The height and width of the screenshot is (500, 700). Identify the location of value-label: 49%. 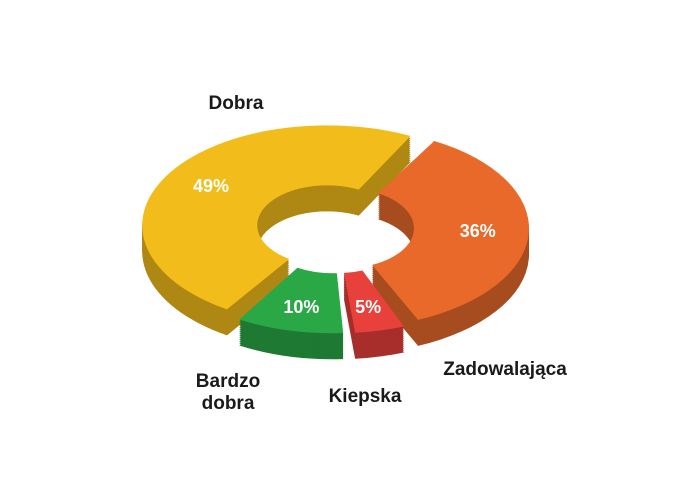
(211, 186).